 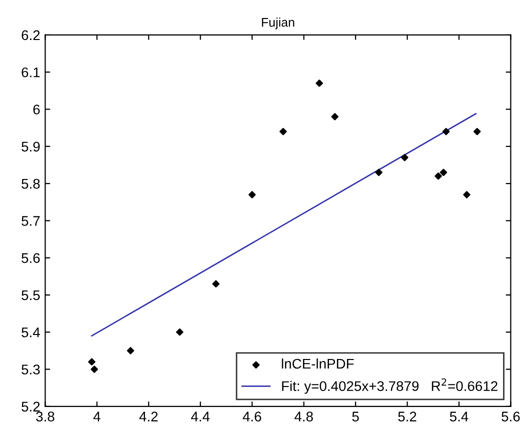 I want to click on y-tick-label: 5.6, so click(x=31, y=258).